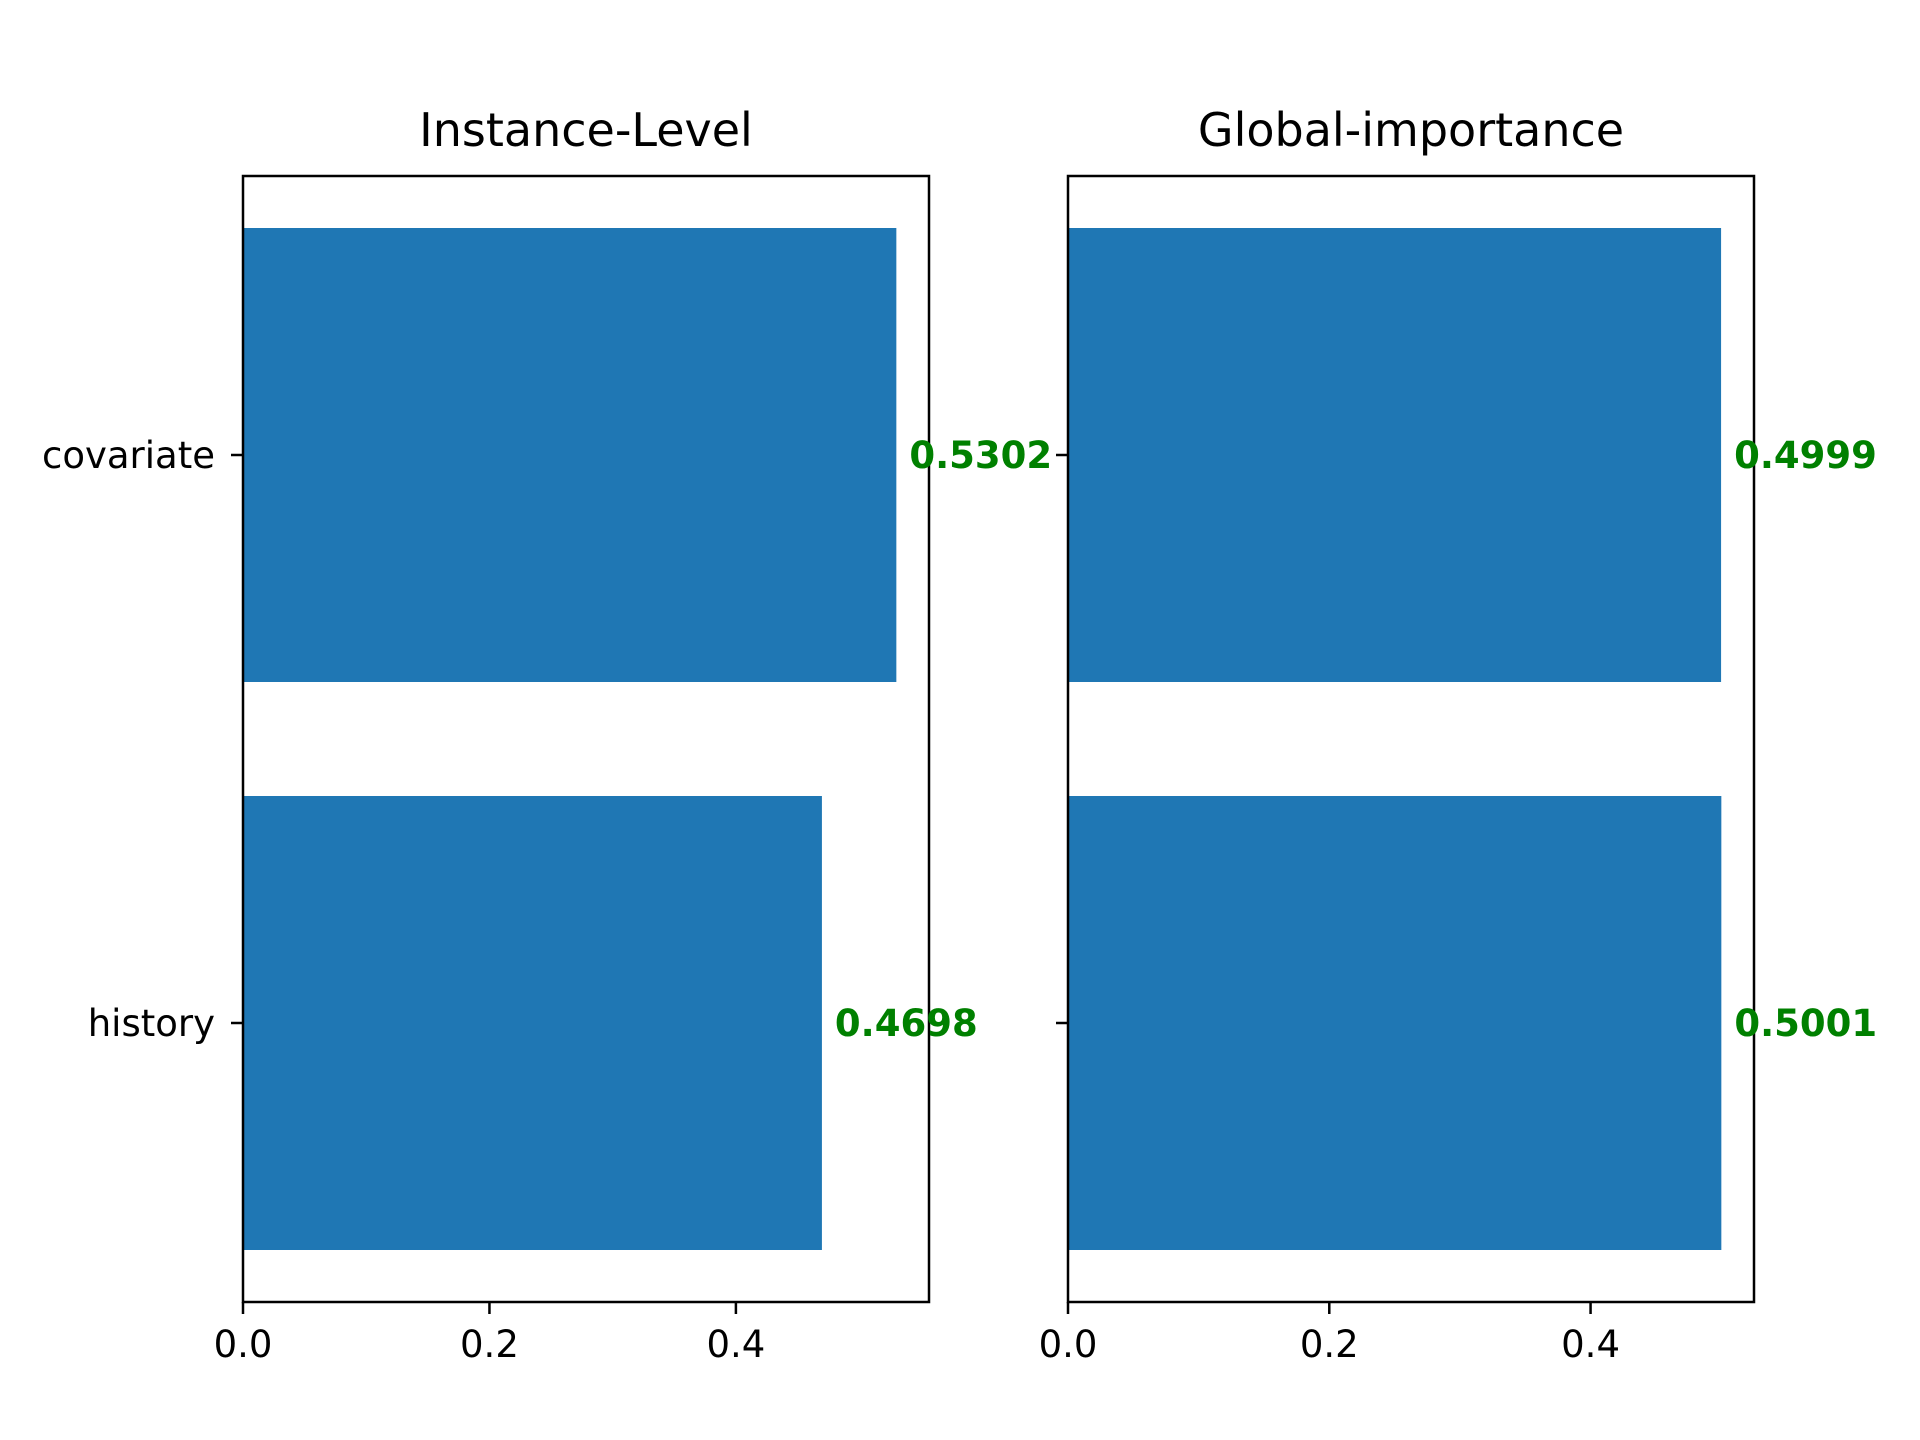 This screenshot has height=1440, width=1920. What do you see at coordinates (1590, 1344) in the screenshot?
I see `xtick-label-global-importance-2: 0.4` at bounding box center [1590, 1344].